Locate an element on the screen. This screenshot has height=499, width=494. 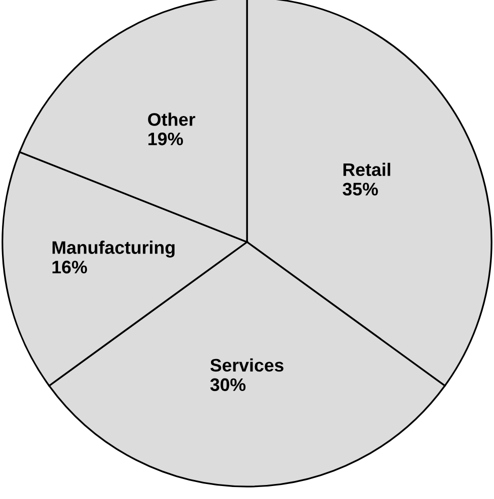
slice-label: Other is located at coordinates (172, 119).